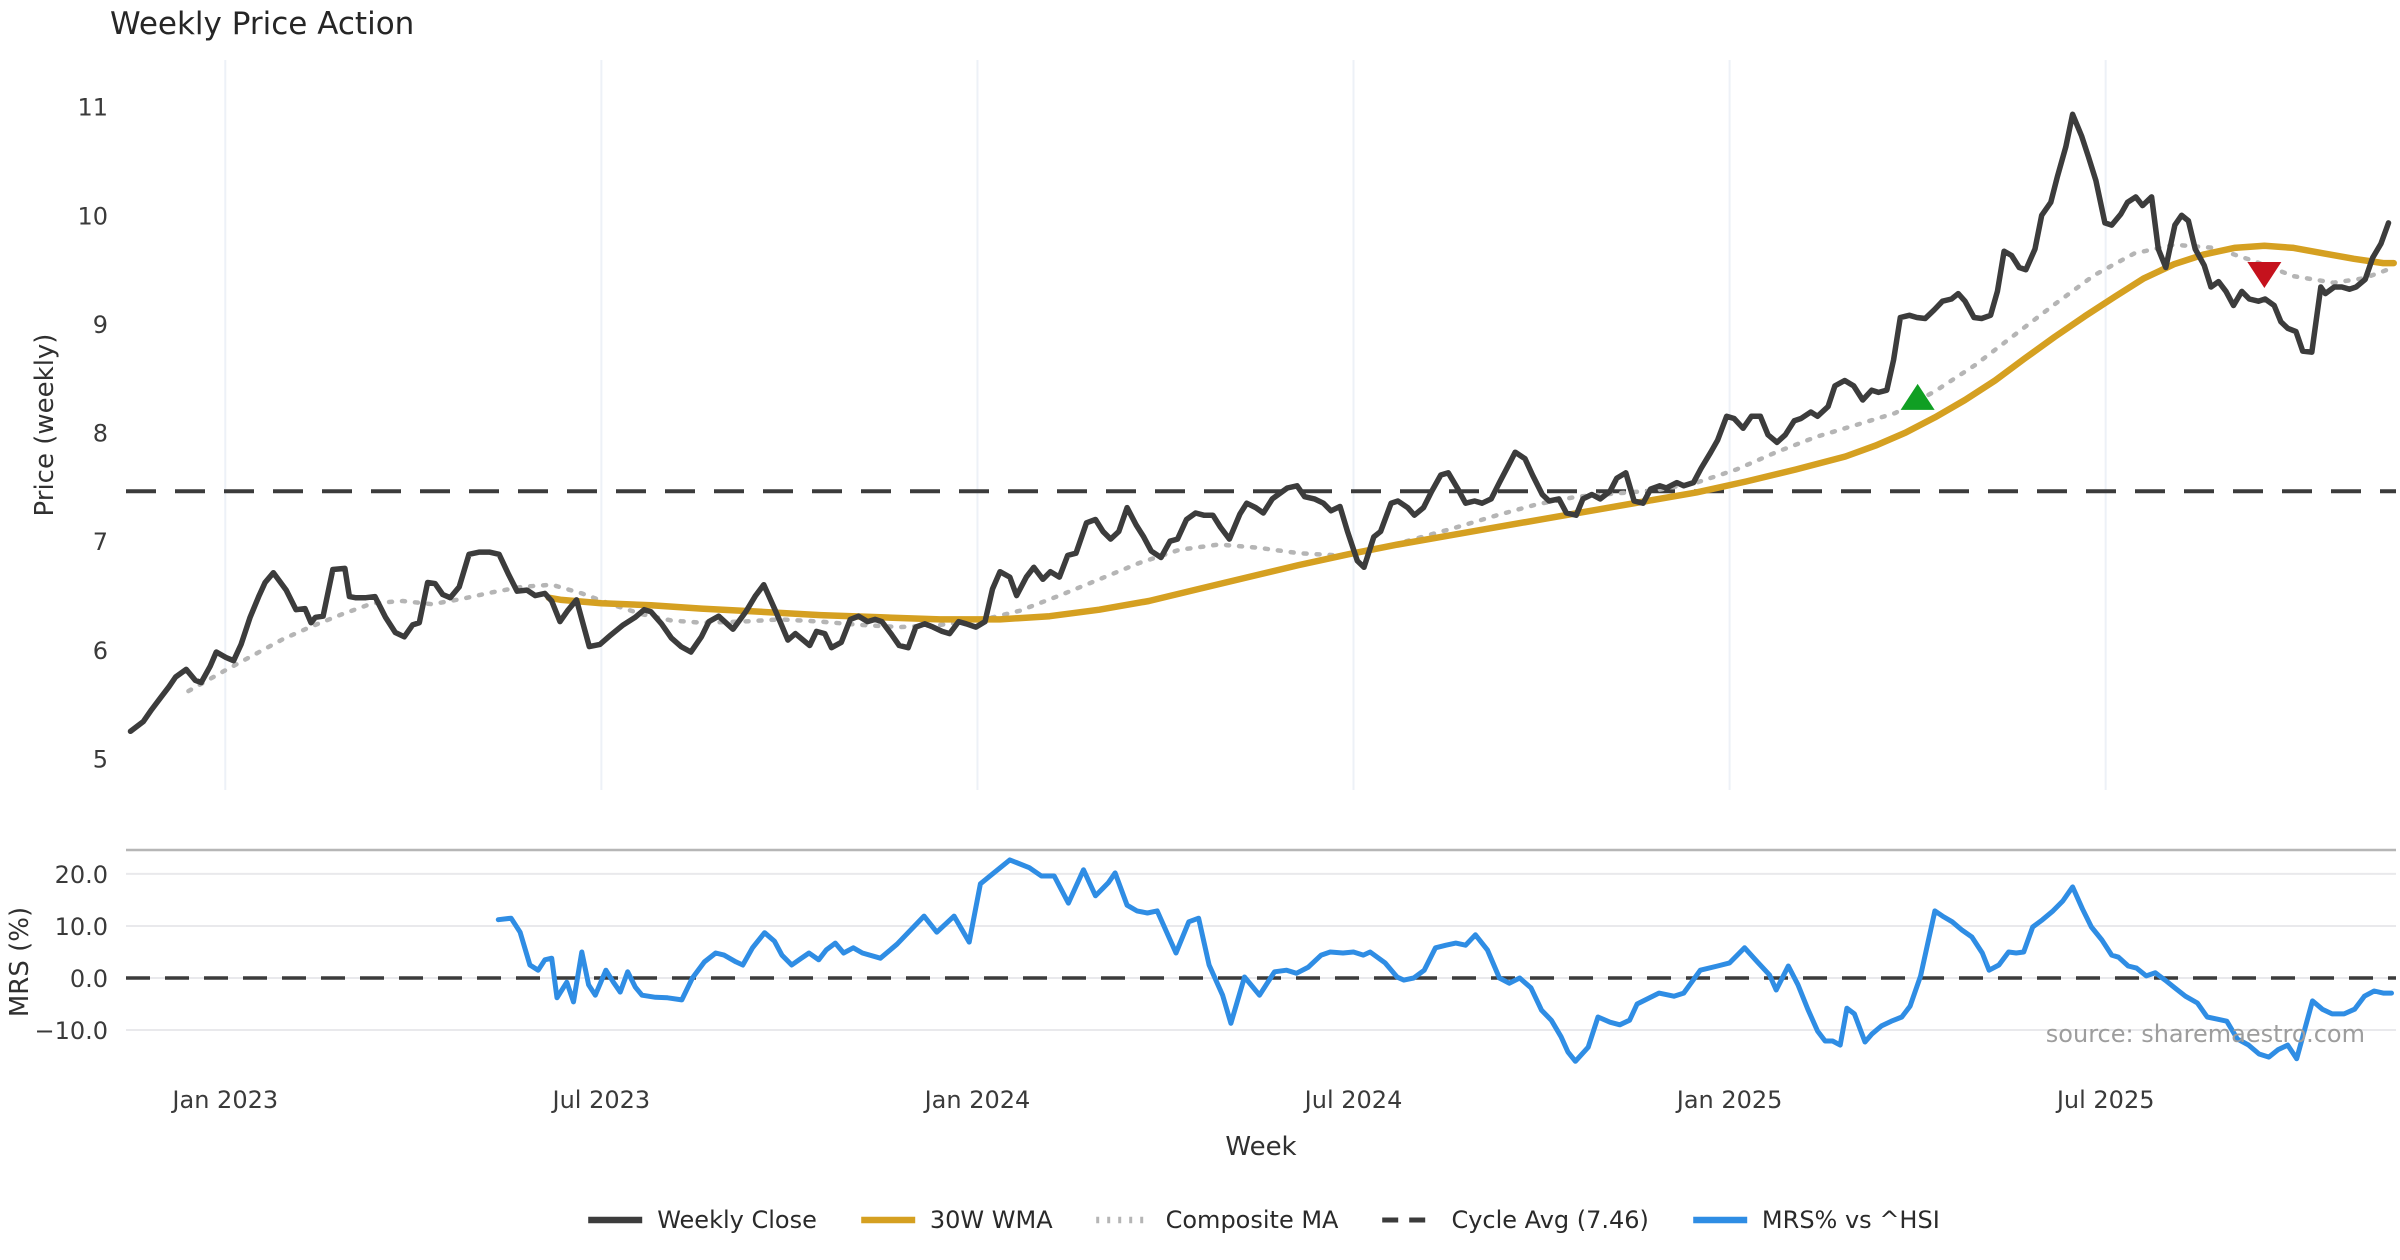 This screenshot has height=1260, width=2400. I want to click on price-y-tick-label: 7, so click(100, 542).